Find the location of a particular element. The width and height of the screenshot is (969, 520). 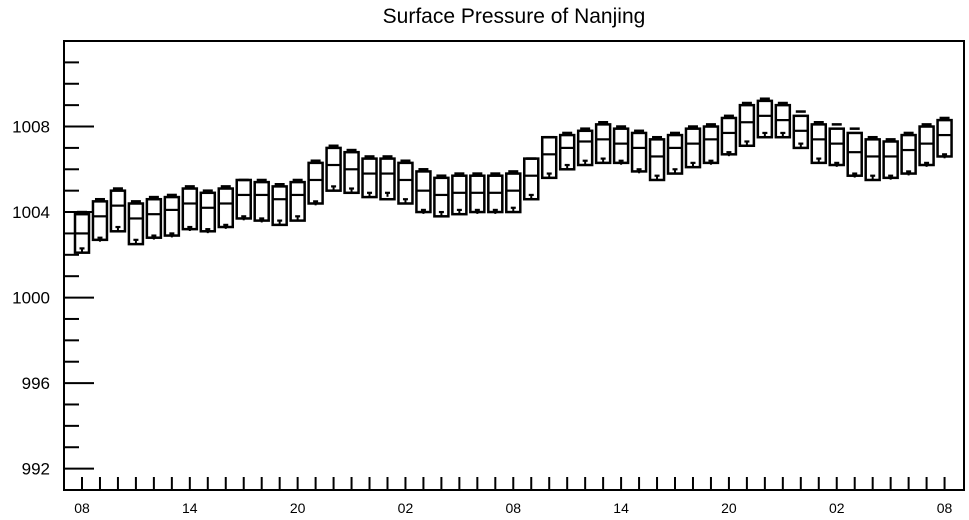

y-tick-label: 996 is located at coordinates (36, 383).